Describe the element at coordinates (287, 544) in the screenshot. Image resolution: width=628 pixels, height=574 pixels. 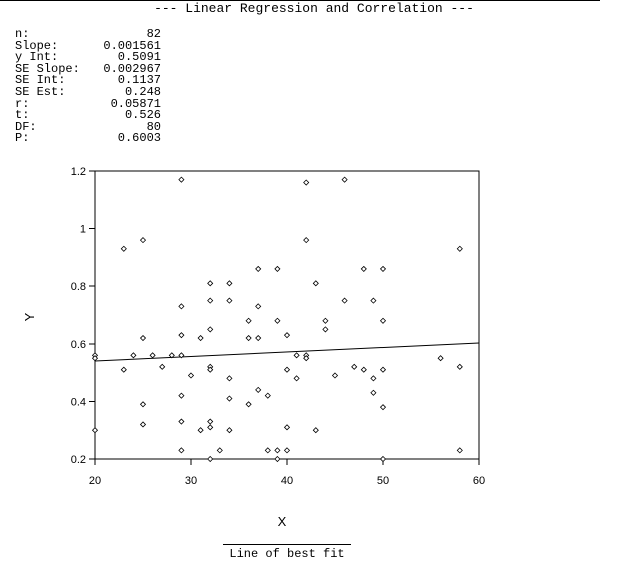
I see `caption-rule` at that location.